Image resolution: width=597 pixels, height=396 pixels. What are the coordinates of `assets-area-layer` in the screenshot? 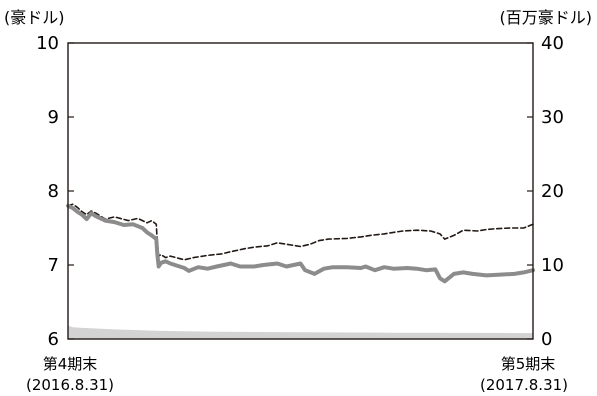 It's located at (300, 332).